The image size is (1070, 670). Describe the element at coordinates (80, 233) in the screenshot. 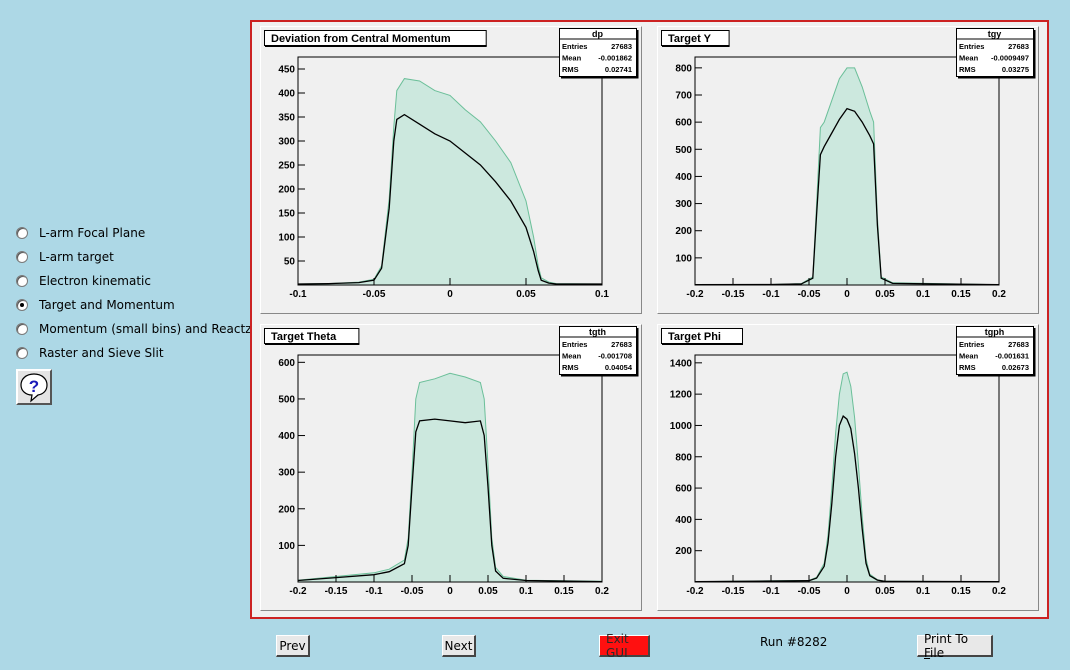

I see `option-l-arm-focal-plane: L-arm Focal Plane` at that location.